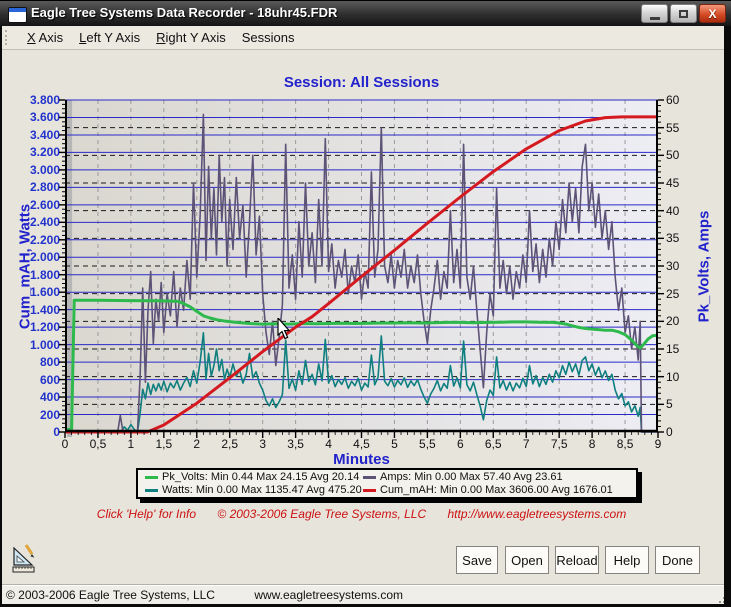 The image size is (731, 607). What do you see at coordinates (477, 560) in the screenshot?
I see `save-button: Save` at bounding box center [477, 560].